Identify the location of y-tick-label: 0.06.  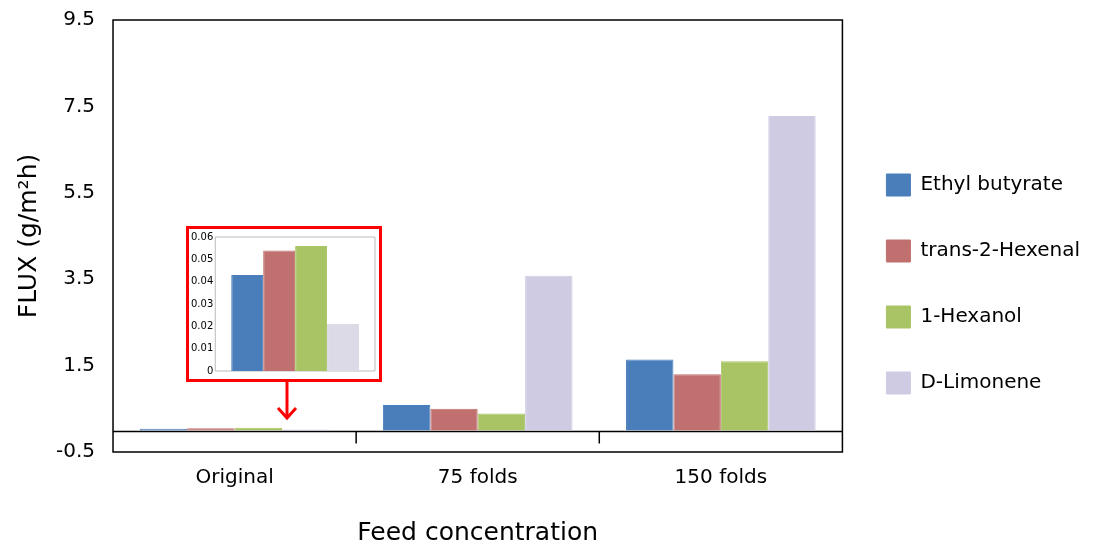
(202, 236).